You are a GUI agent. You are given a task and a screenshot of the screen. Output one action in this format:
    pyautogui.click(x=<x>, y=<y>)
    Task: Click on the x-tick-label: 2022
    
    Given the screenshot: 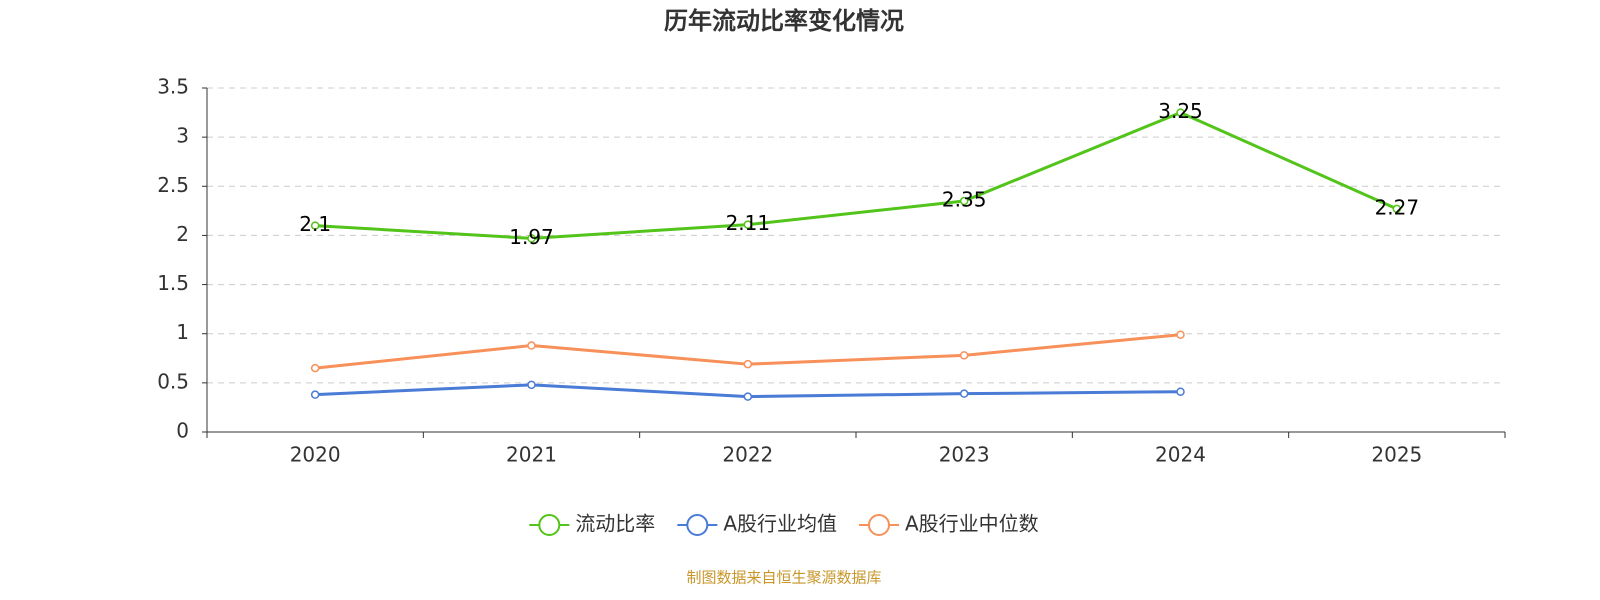 What is the action you would take?
    pyautogui.click(x=747, y=455)
    